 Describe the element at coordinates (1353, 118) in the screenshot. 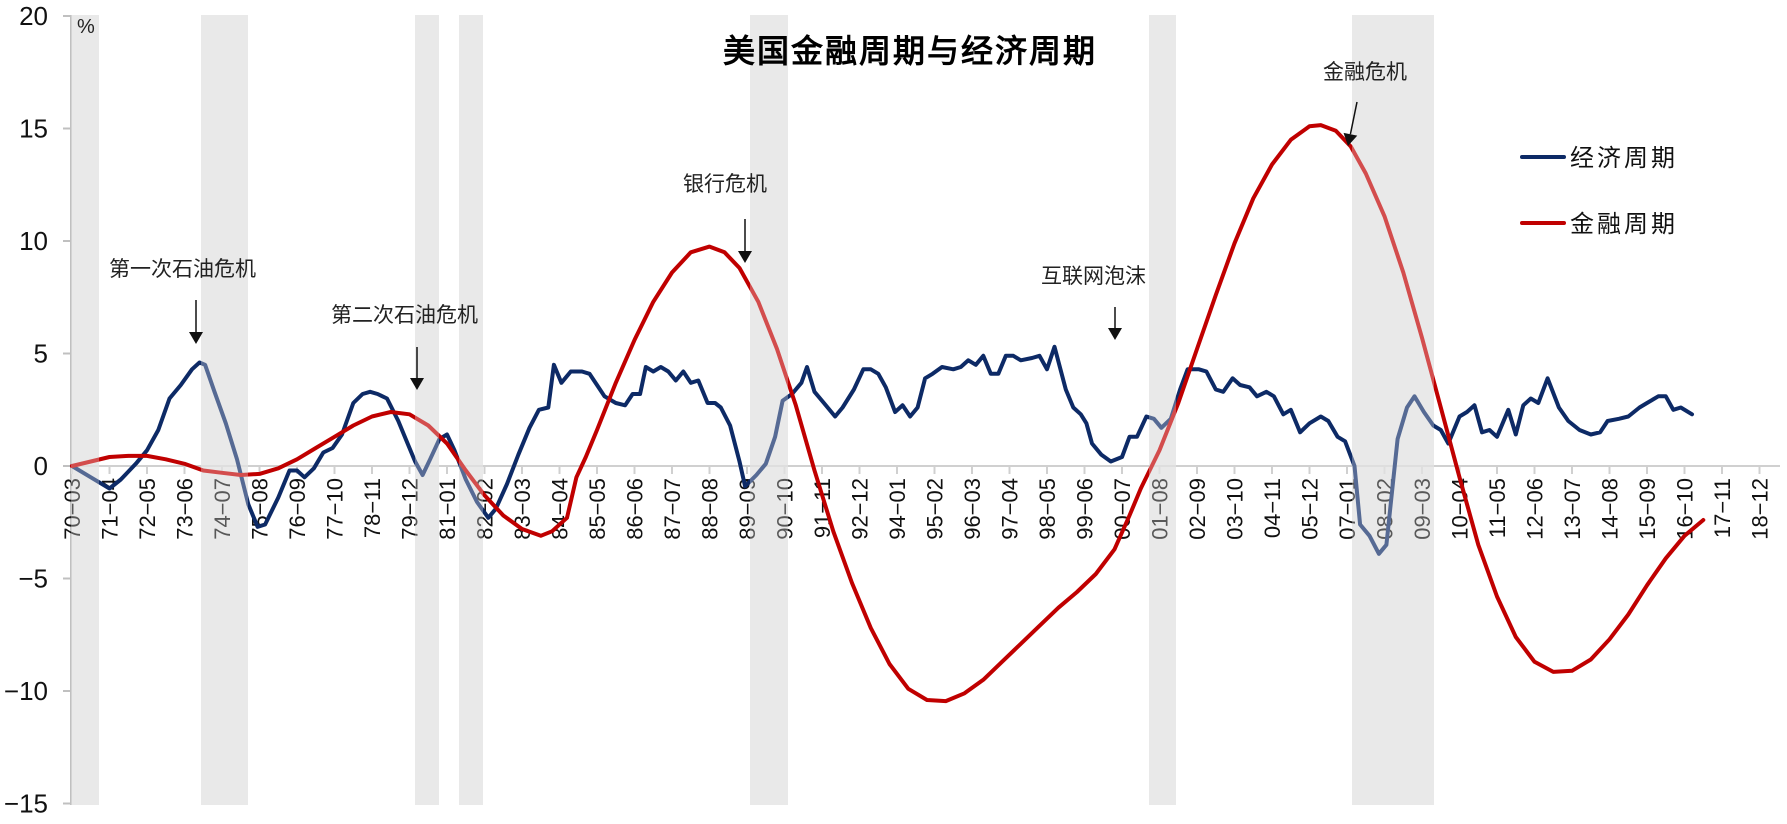

I see `annotation-arrow` at that location.